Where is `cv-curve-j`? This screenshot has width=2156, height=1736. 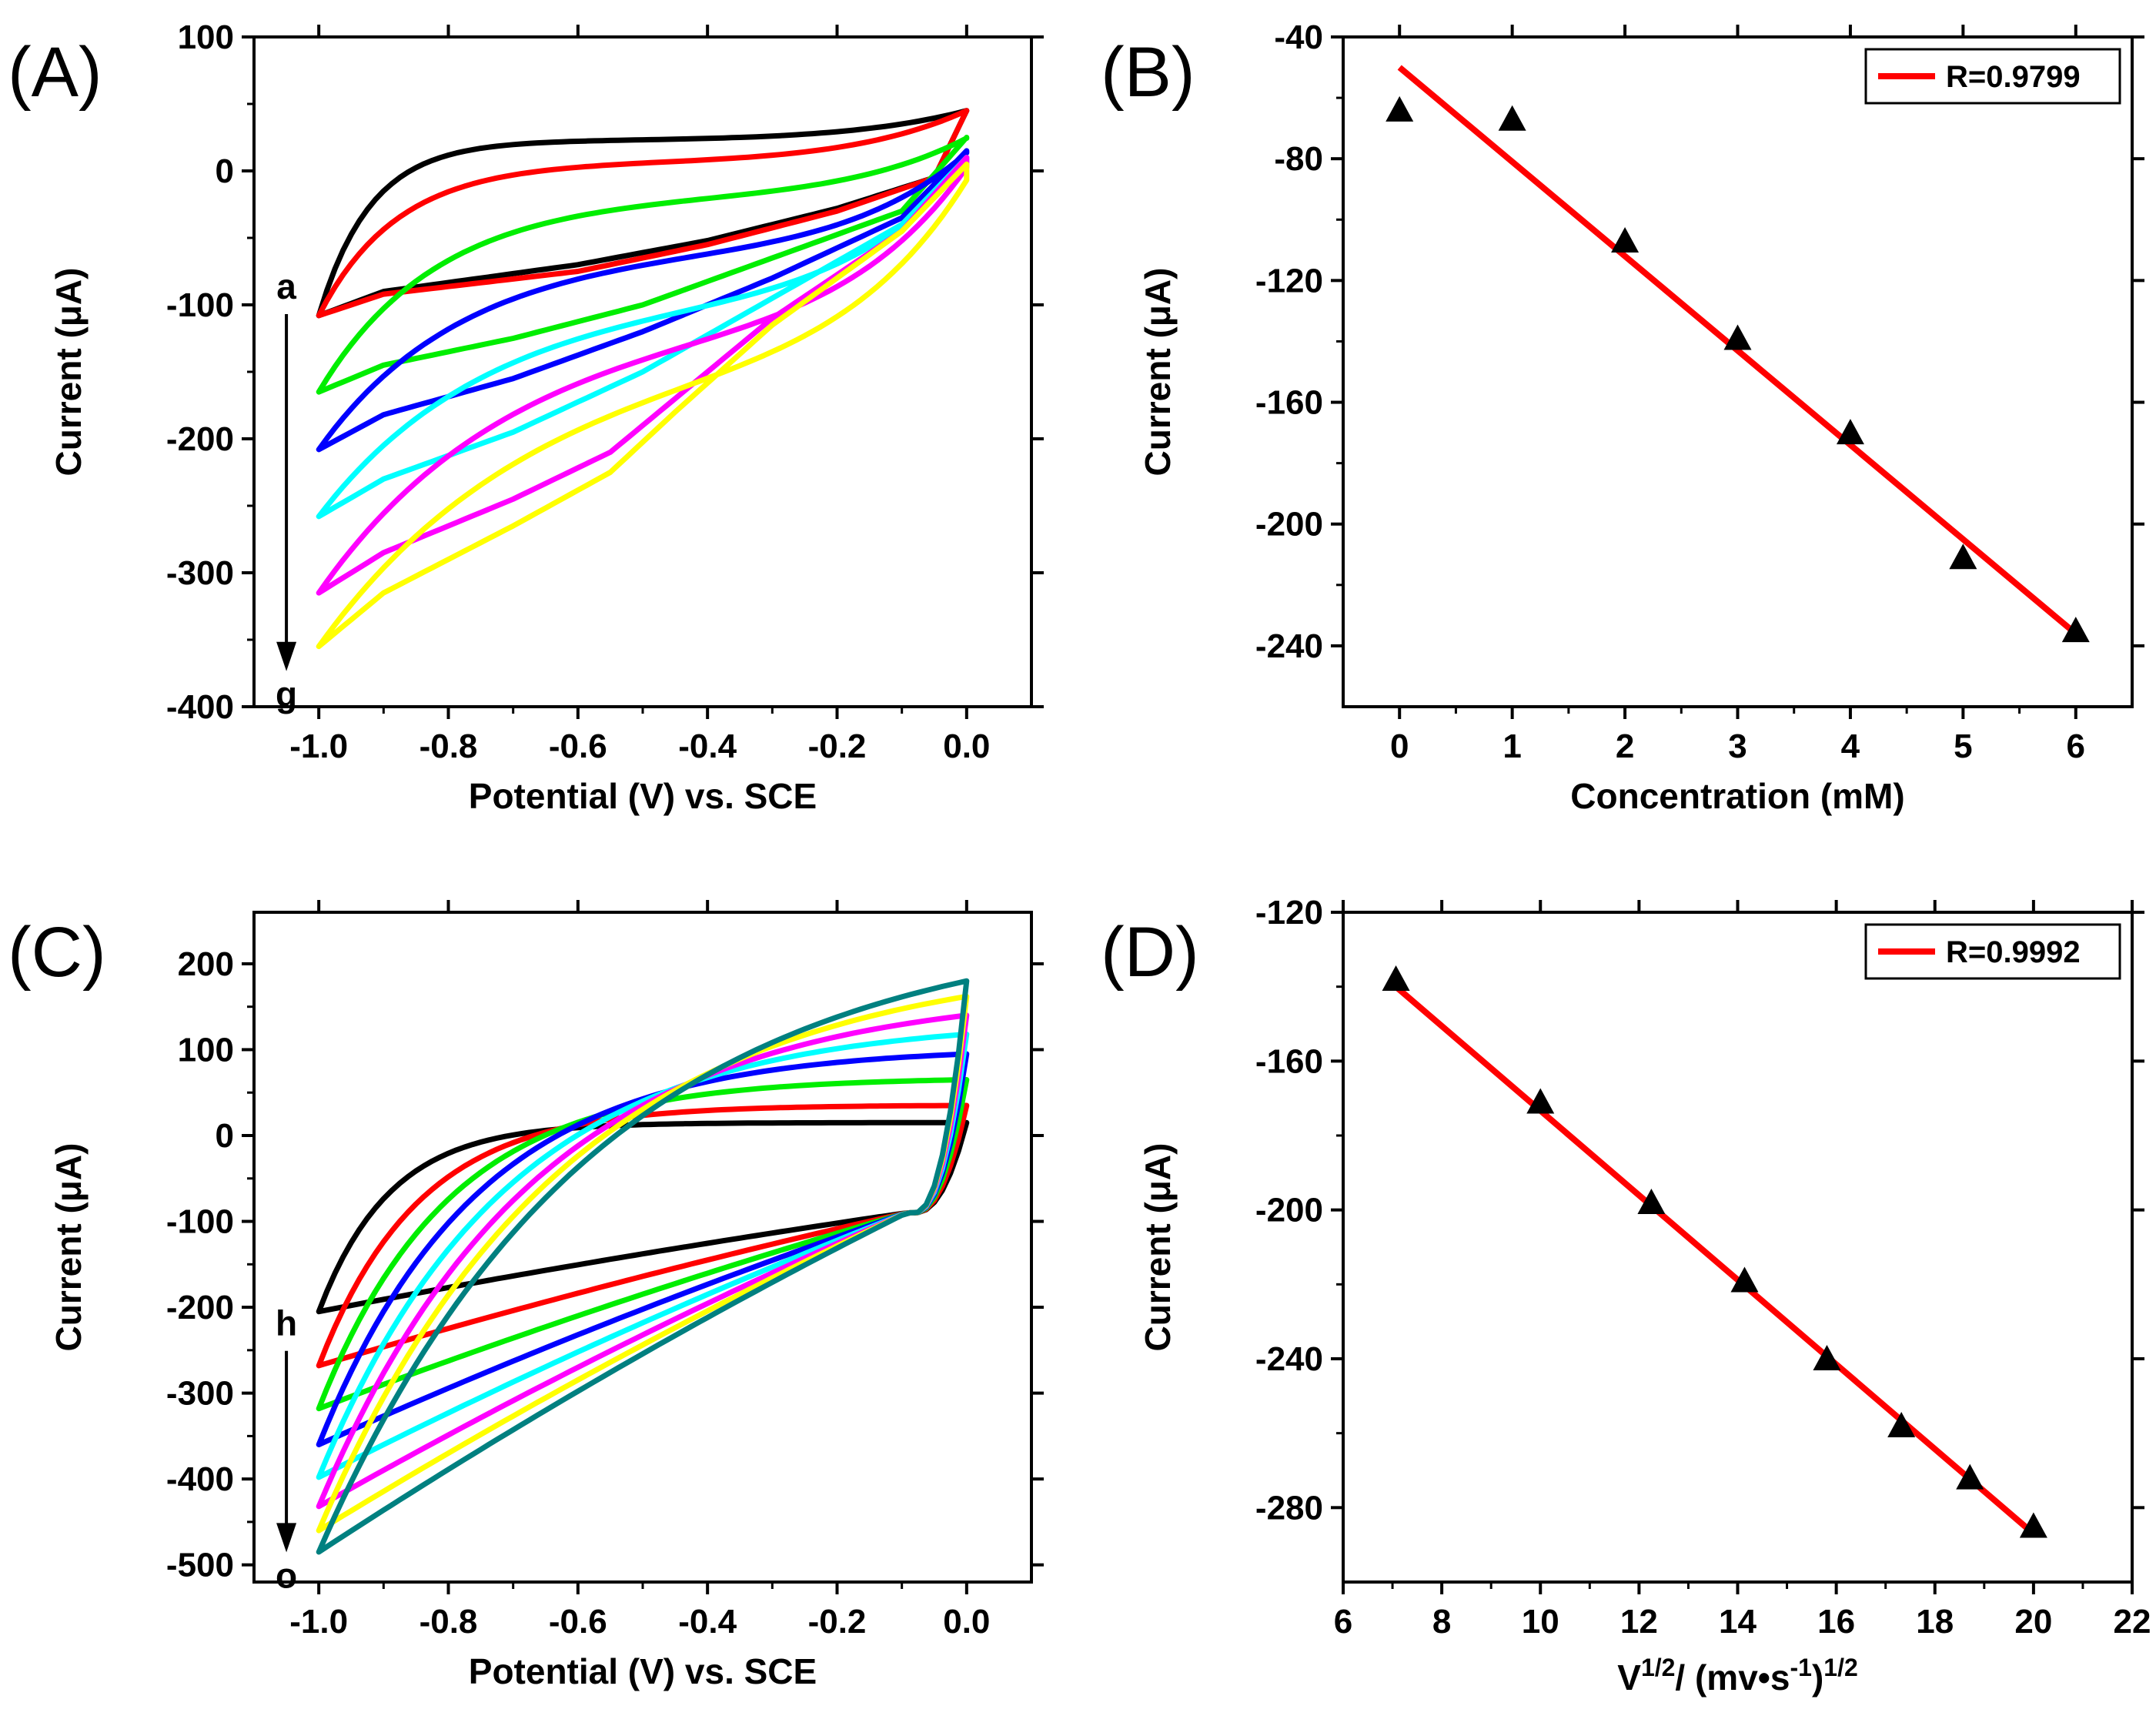
cv-curve-j is located at coordinates (643, 1244).